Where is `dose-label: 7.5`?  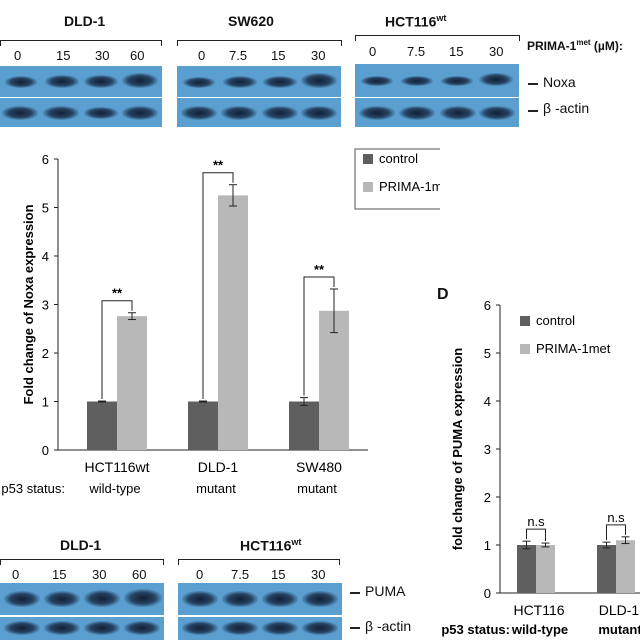
dose-label: 7.5 is located at coordinates (240, 574).